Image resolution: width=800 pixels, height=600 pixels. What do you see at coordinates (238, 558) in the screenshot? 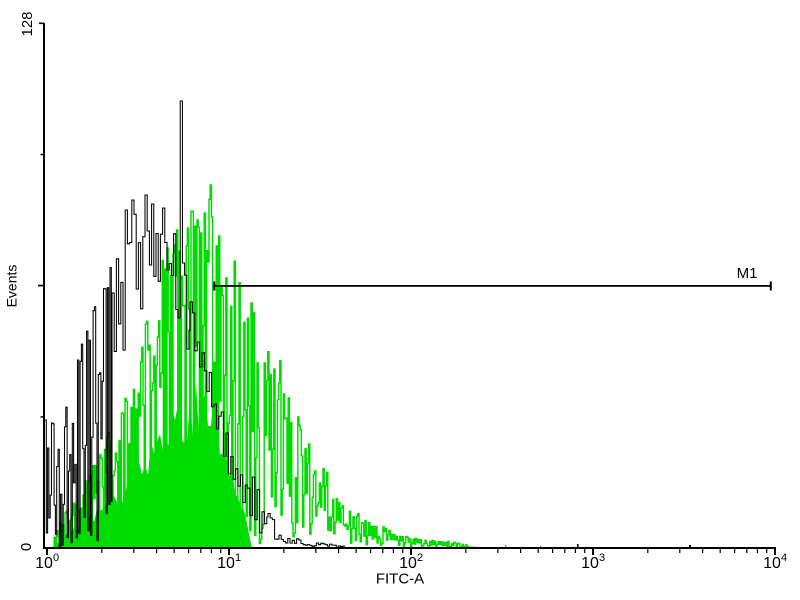
I see `svg-text: 1` at bounding box center [238, 558].